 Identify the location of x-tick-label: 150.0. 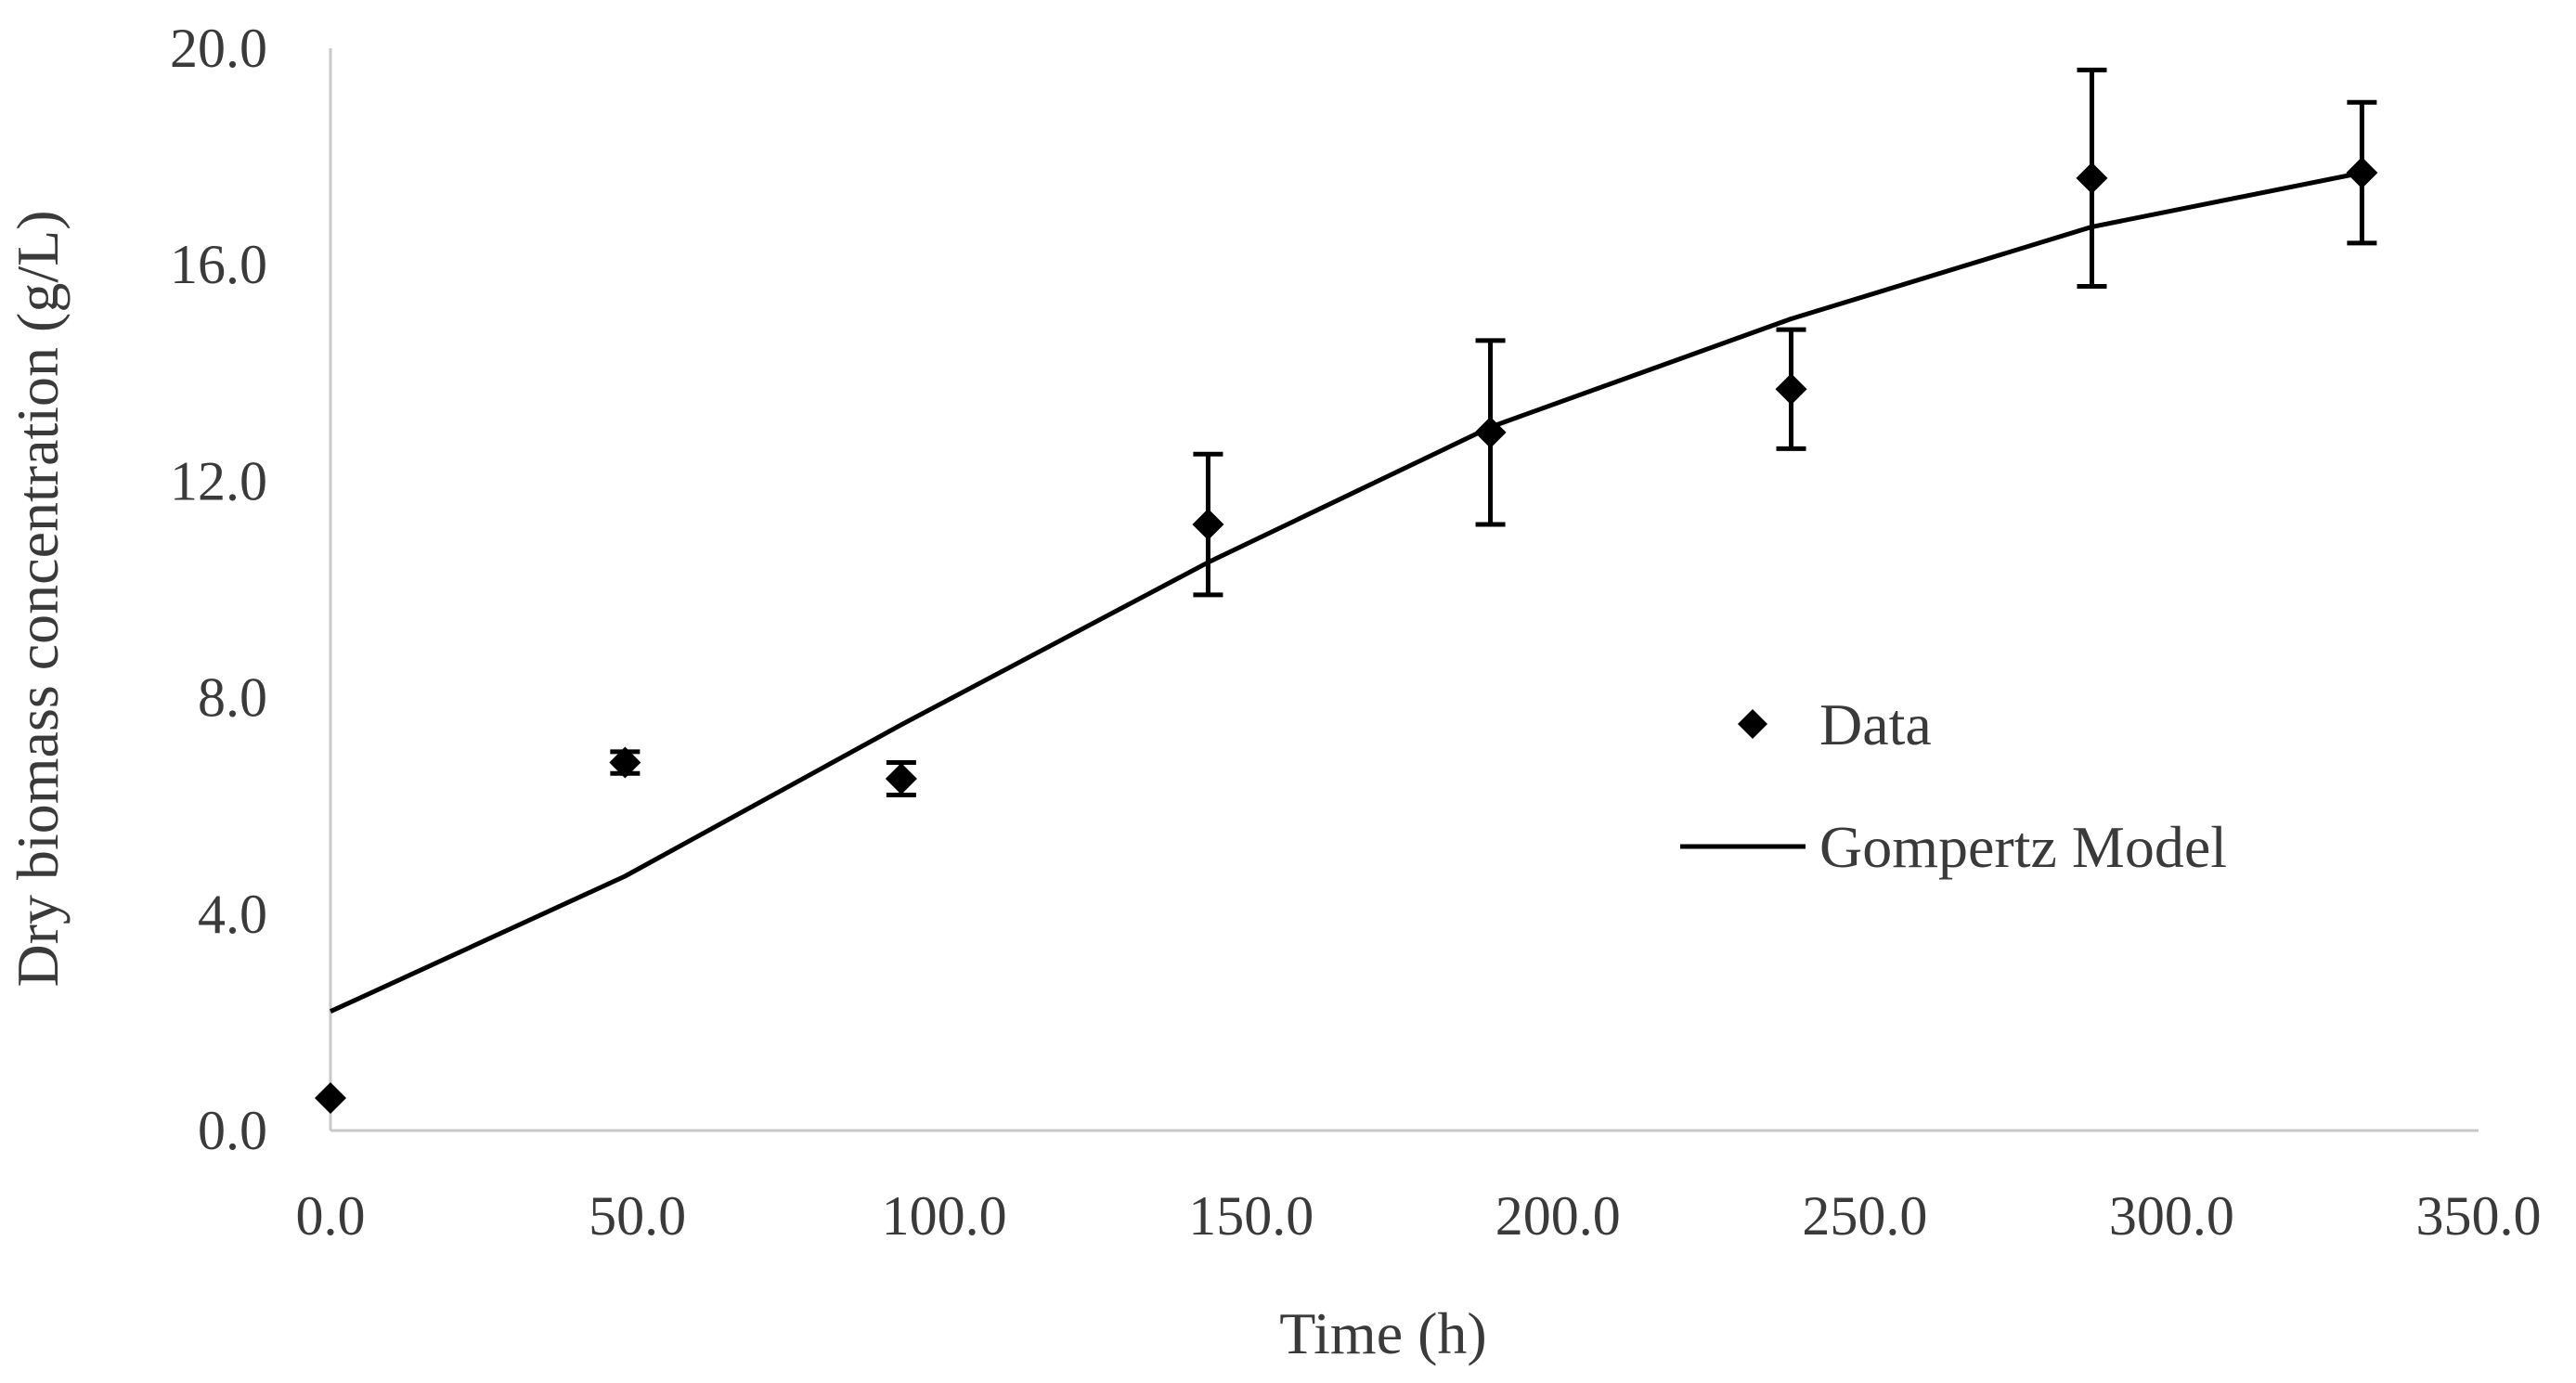
(1251, 1216).